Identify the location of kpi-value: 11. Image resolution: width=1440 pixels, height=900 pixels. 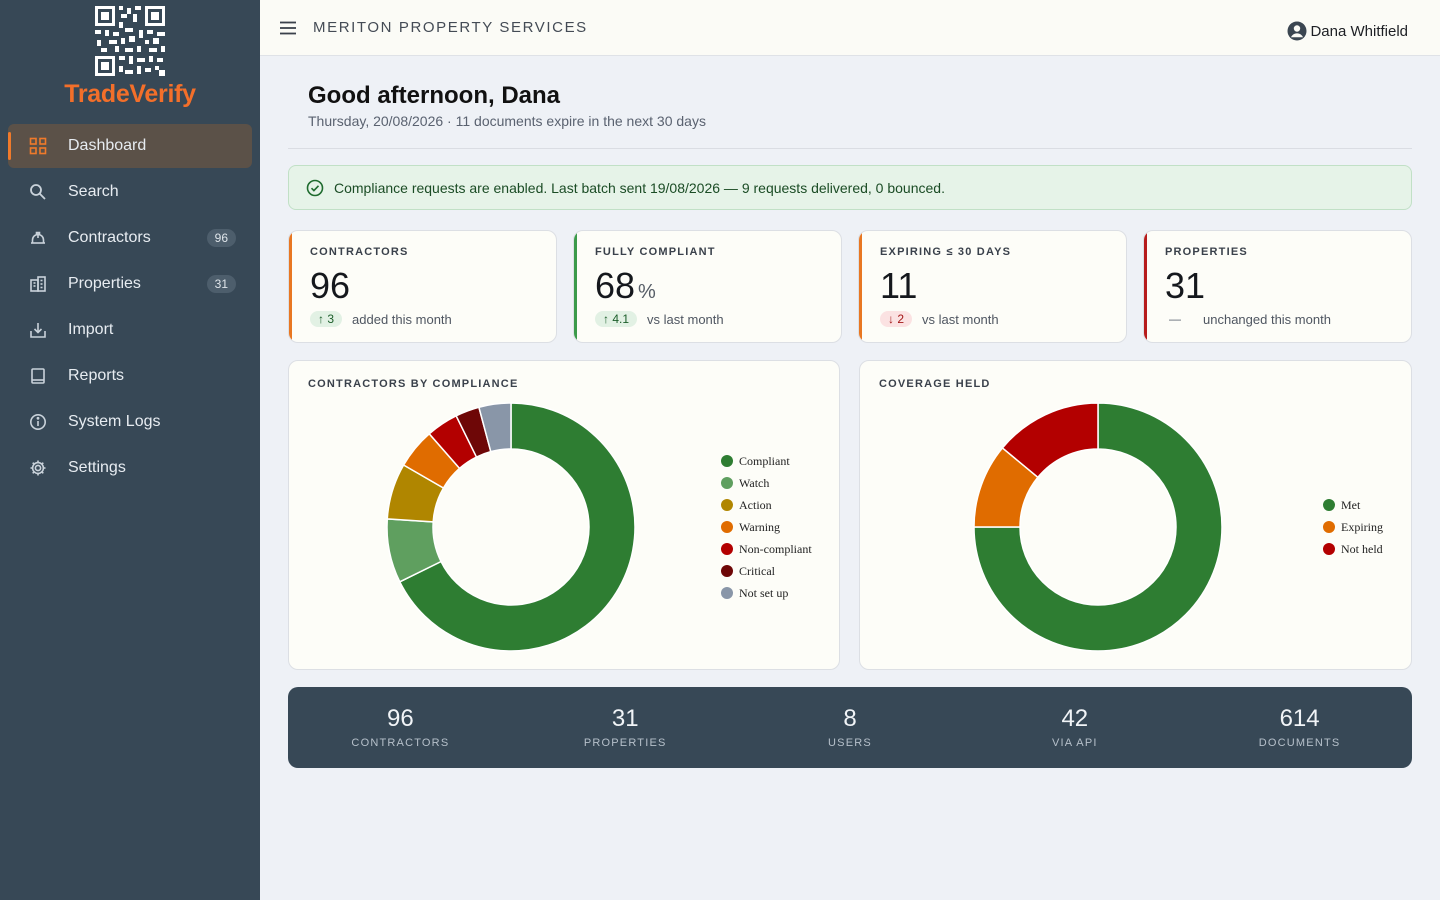
(899, 285).